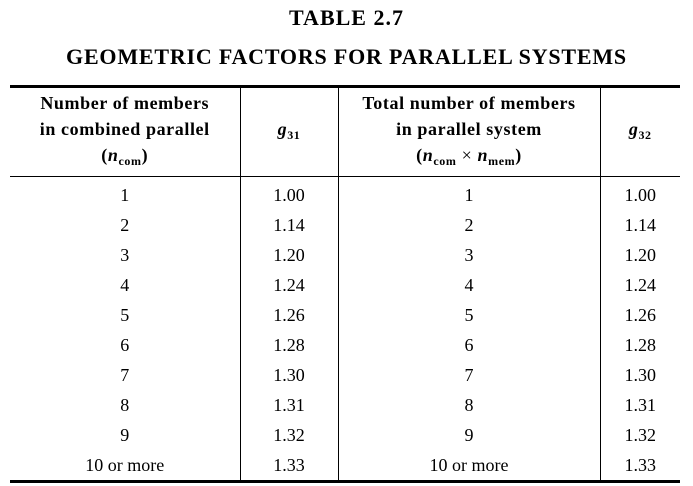 The height and width of the screenshot is (486, 693). Describe the element at coordinates (639, 435) in the screenshot. I see `cell-g32: 1.32` at that location.